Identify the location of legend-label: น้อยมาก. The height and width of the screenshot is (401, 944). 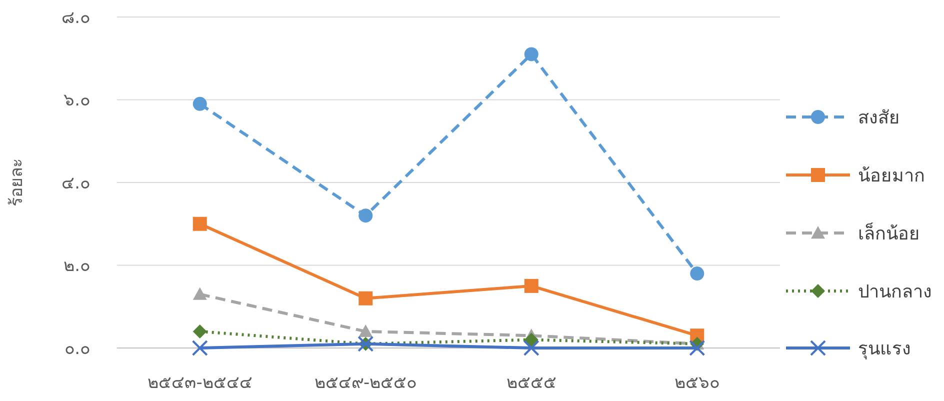
(891, 175).